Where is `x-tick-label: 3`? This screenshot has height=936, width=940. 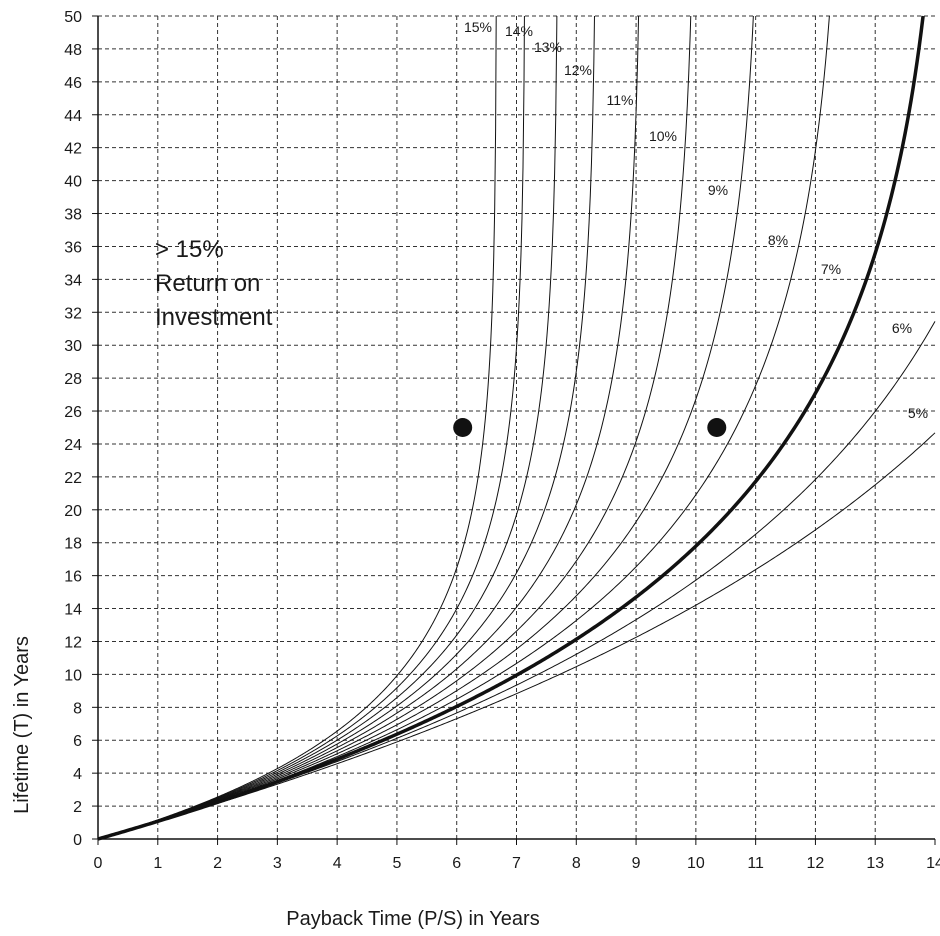
x-tick-label: 3 is located at coordinates (277, 863).